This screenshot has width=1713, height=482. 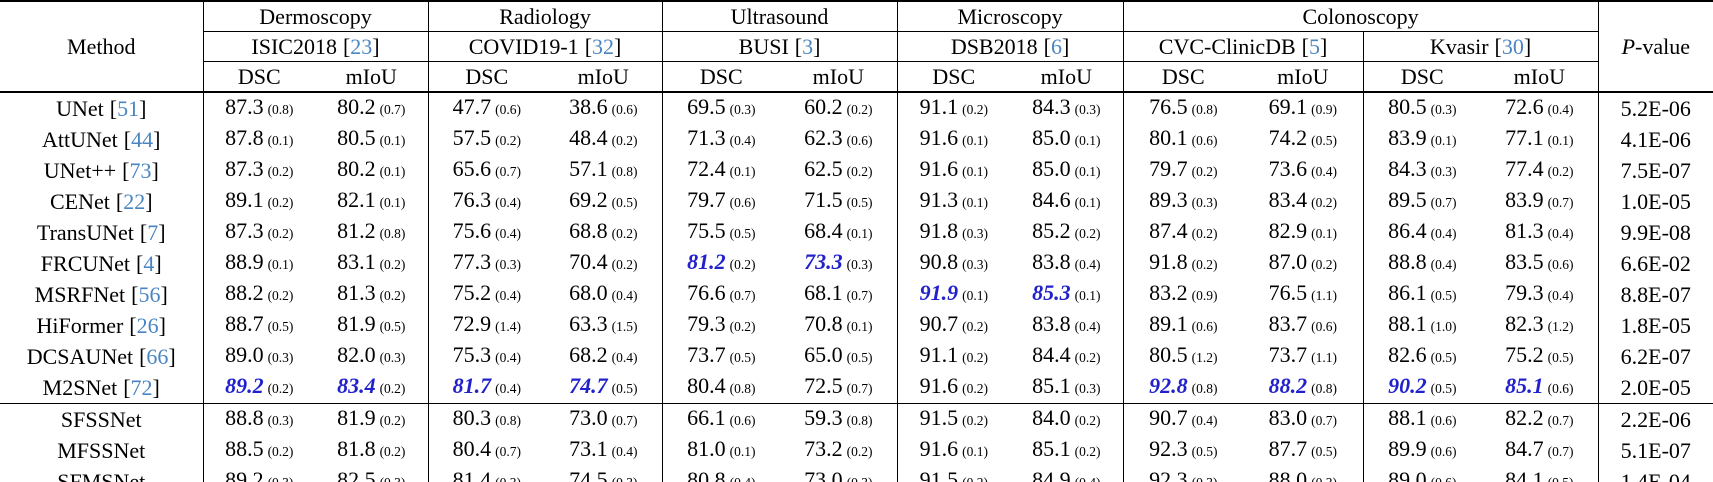 What do you see at coordinates (128, 108) in the screenshot?
I see `citation-link: 51` at bounding box center [128, 108].